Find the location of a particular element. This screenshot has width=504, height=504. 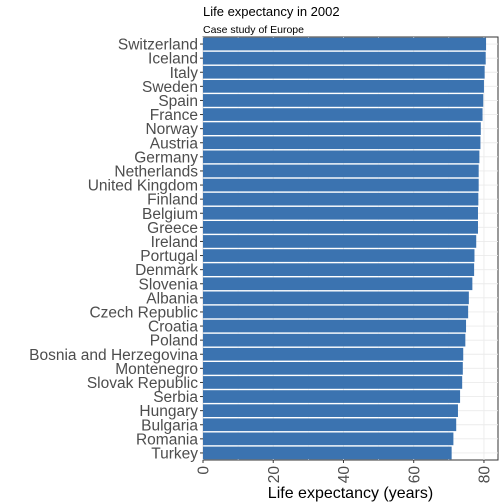

y-tick-label: United Kingdom is located at coordinates (143, 186).